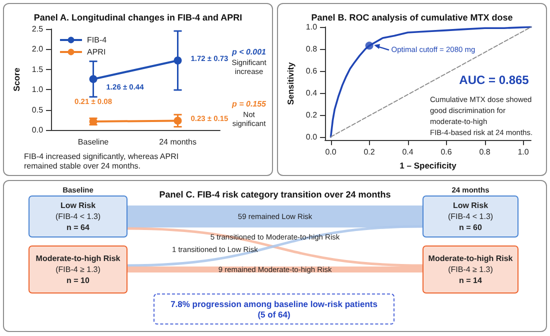 The width and height of the screenshot is (550, 336). I want to click on x-tick-label: 0.8, so click(485, 152).